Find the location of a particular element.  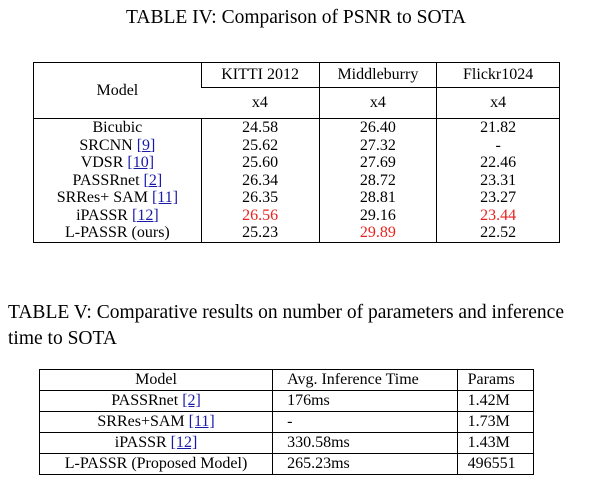

table-row: Bicubic 24.58 26.40 21.82 is located at coordinates (296, 127).